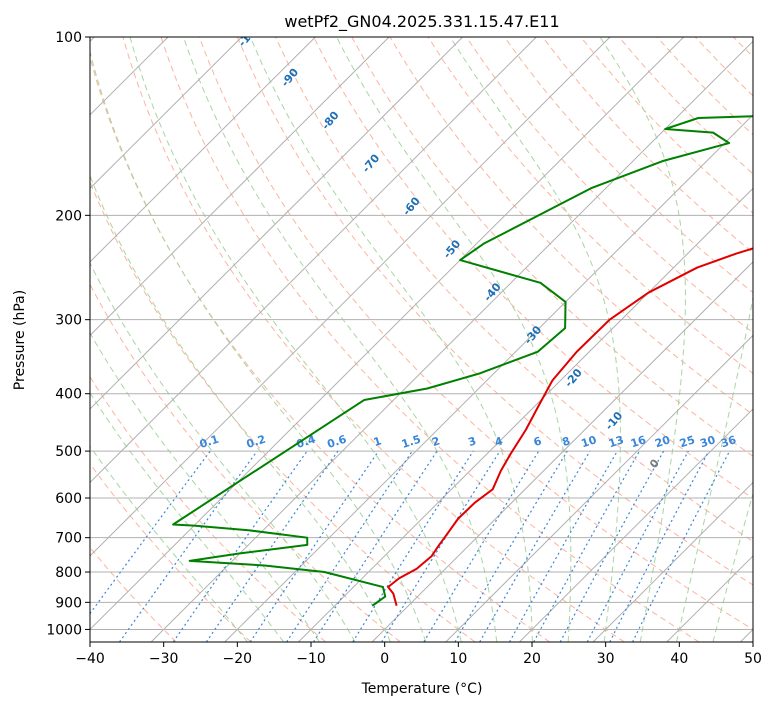  I want to click on y-tick-label: 400, so click(68, 395).